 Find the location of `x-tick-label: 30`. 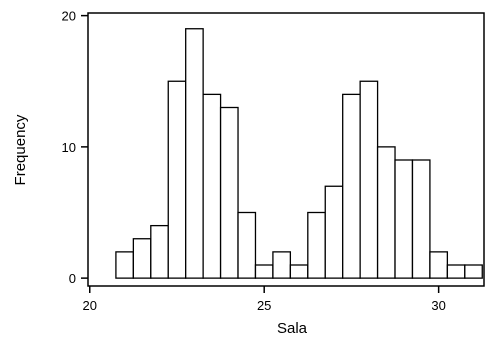

x-tick-label: 30 is located at coordinates (438, 305).